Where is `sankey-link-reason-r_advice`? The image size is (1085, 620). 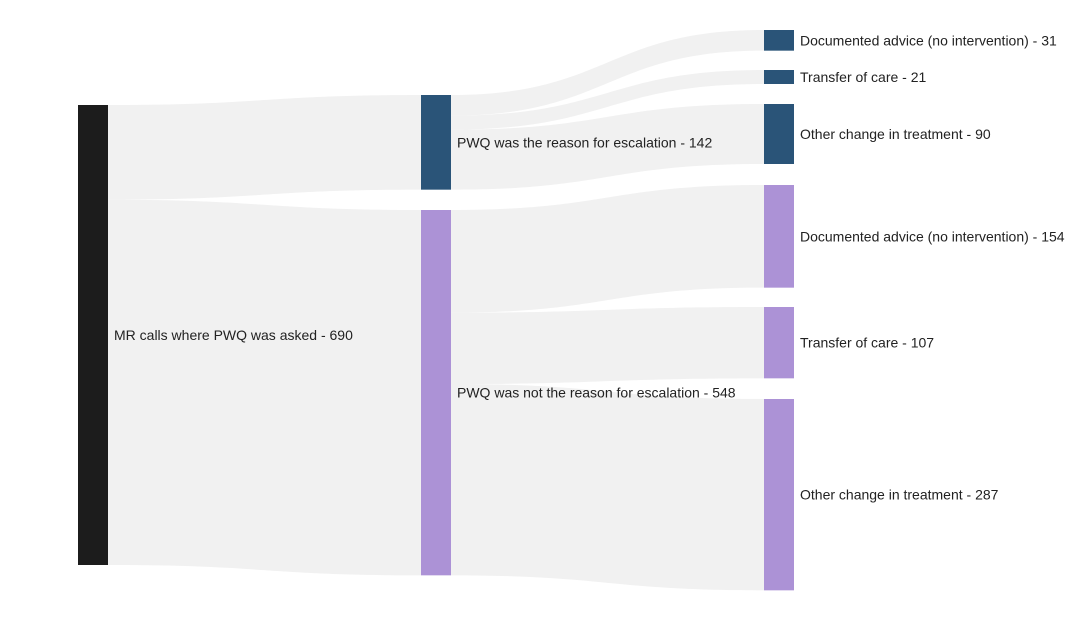 sankey-link-reason-r_advice is located at coordinates (607, 73).